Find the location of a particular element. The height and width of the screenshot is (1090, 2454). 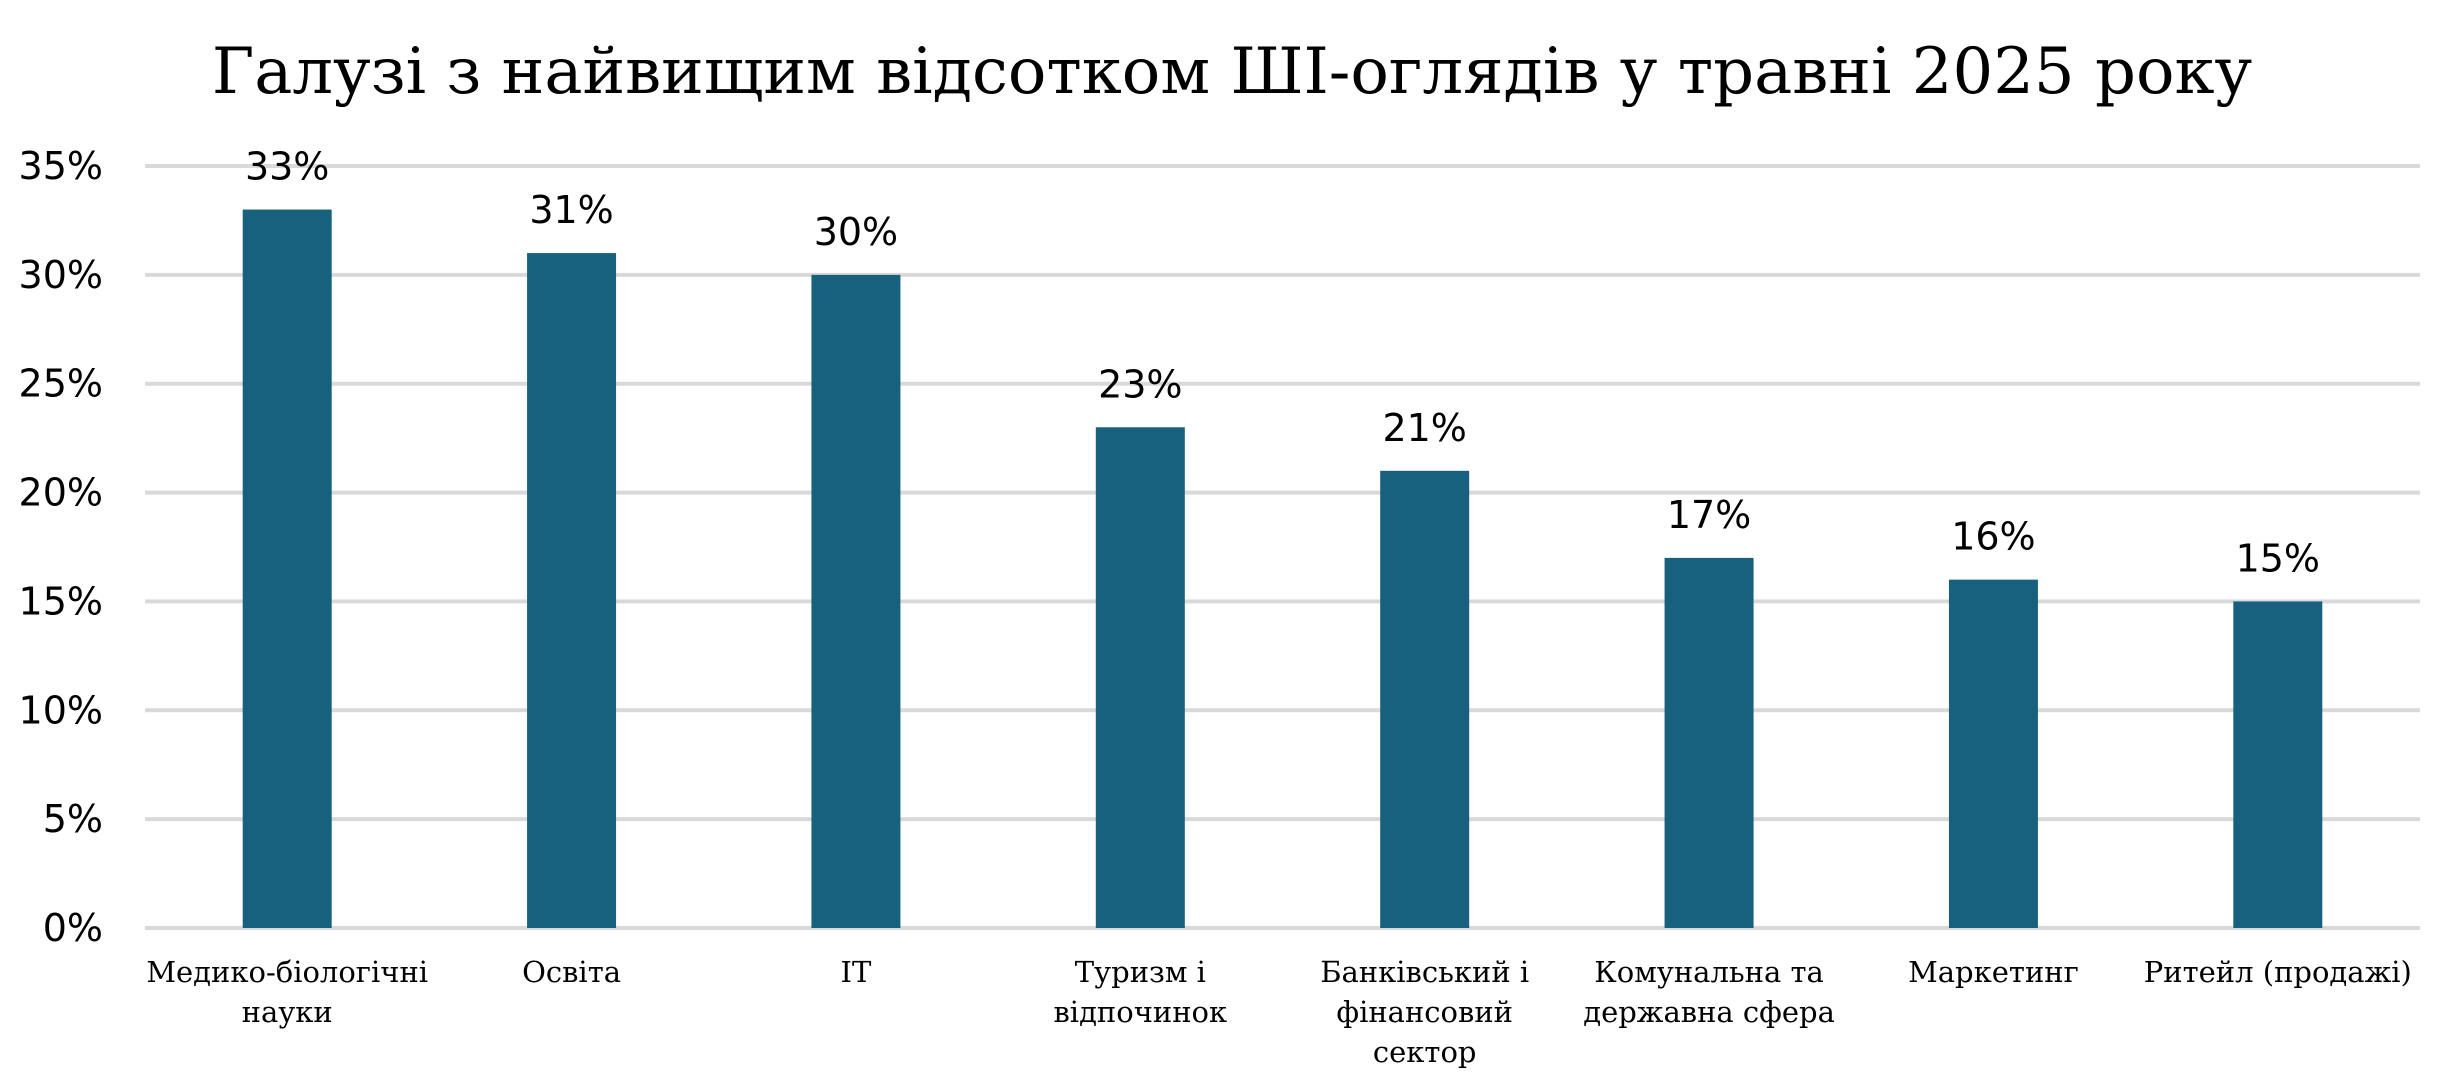

x-tick-label: Медико-біологічні науки is located at coordinates (287, 992).